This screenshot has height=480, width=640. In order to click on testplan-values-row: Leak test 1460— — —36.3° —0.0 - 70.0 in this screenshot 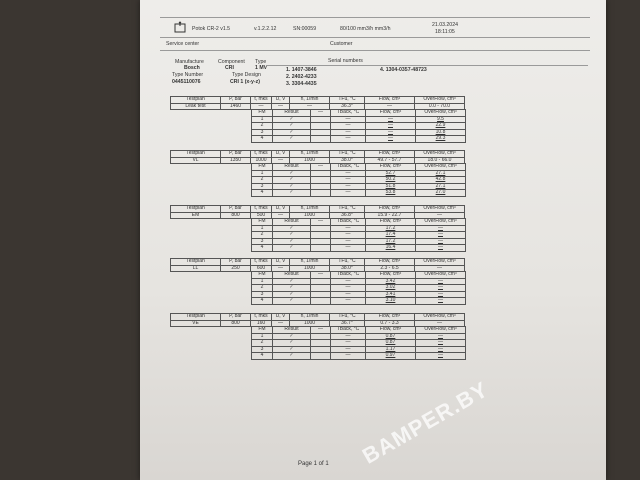, I will do `click(317, 106)`.